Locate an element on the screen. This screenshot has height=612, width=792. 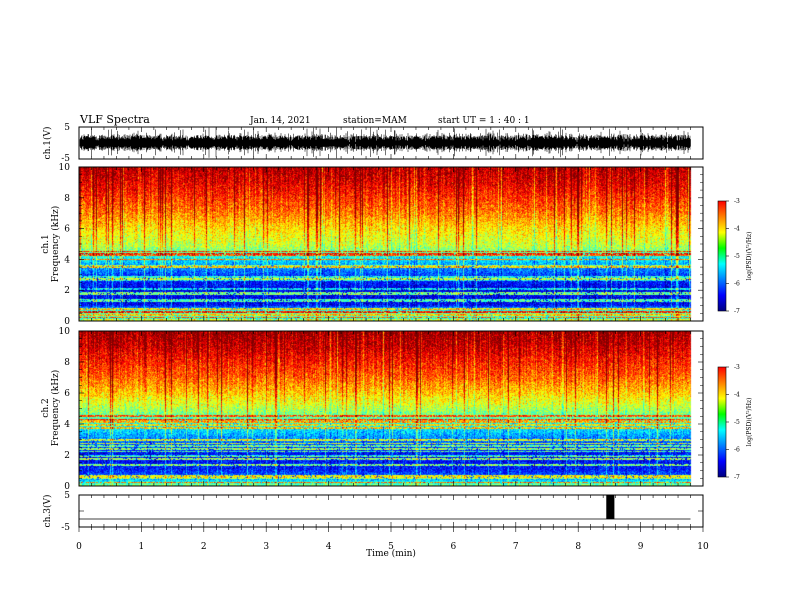
ch1-waveform-trace is located at coordinates (385, 143).